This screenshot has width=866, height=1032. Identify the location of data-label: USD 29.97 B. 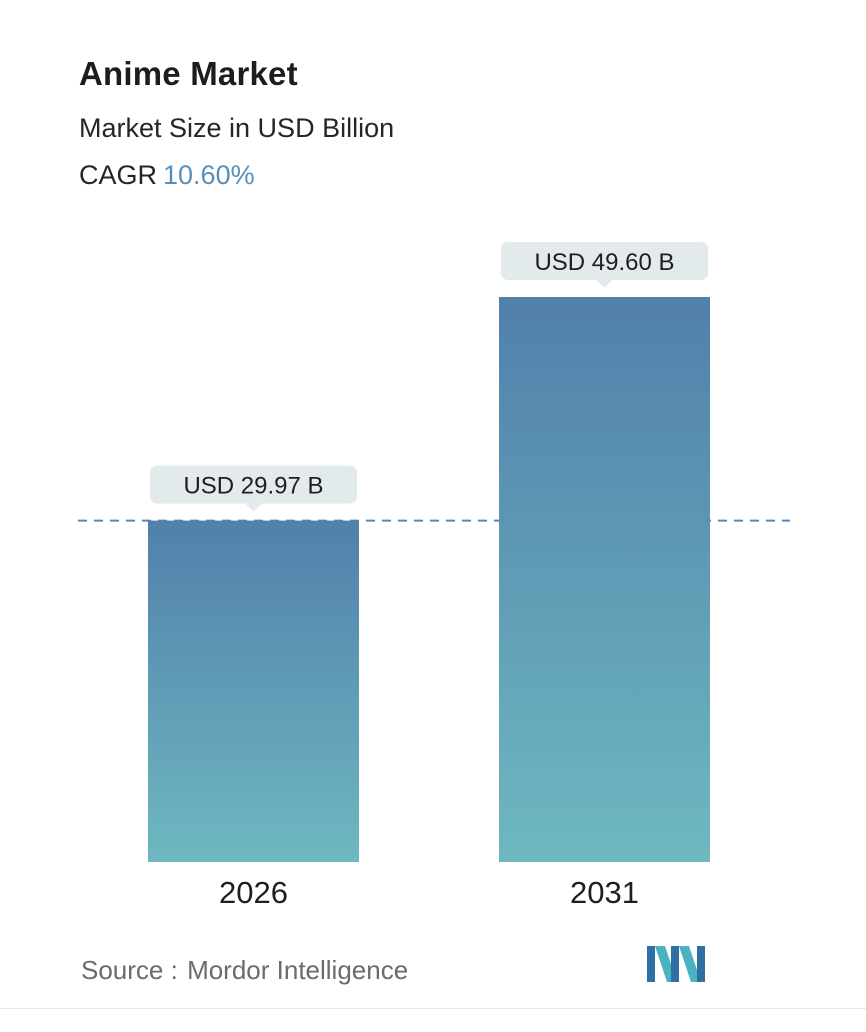
(253, 486).